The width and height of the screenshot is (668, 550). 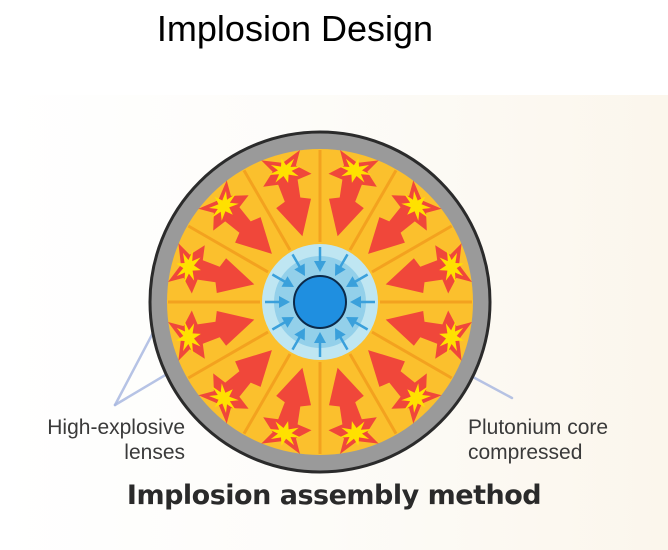 What do you see at coordinates (102, 440) in the screenshot?
I see `label-high-explosive-lenses: High-explosive lenses` at bounding box center [102, 440].